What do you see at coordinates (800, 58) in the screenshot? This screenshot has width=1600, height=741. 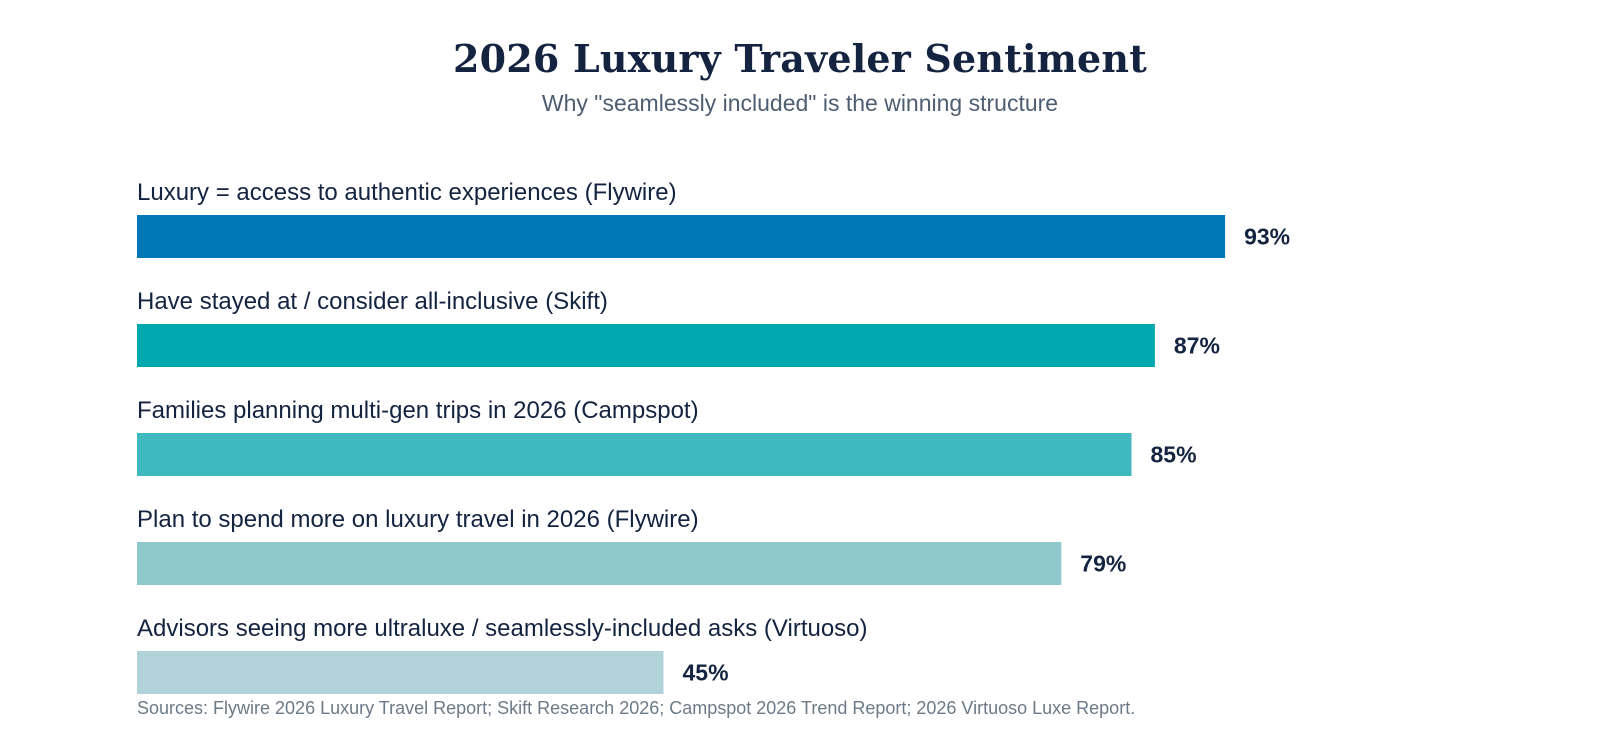 I see `chart-title: 2026 Luxury Traveler Sentiment` at bounding box center [800, 58].